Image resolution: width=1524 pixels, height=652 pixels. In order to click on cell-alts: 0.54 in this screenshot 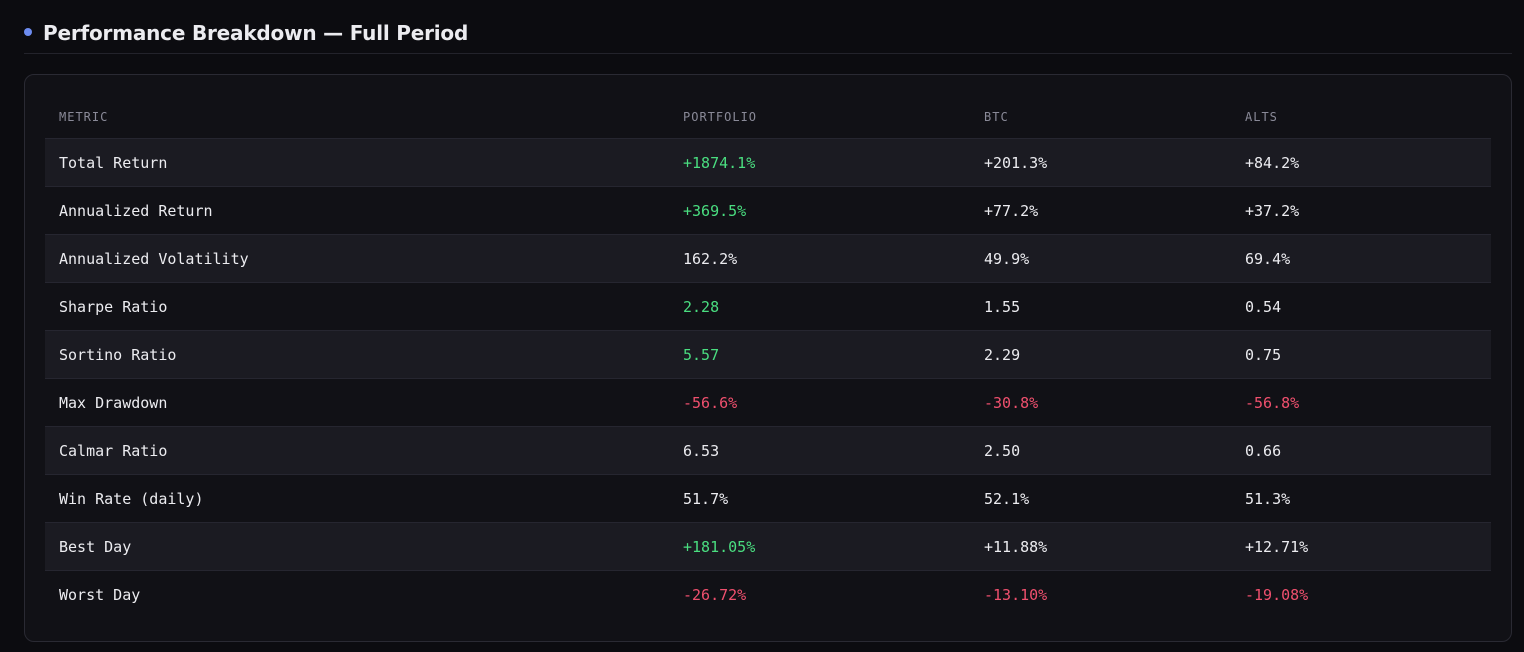, I will do `click(1361, 306)`.